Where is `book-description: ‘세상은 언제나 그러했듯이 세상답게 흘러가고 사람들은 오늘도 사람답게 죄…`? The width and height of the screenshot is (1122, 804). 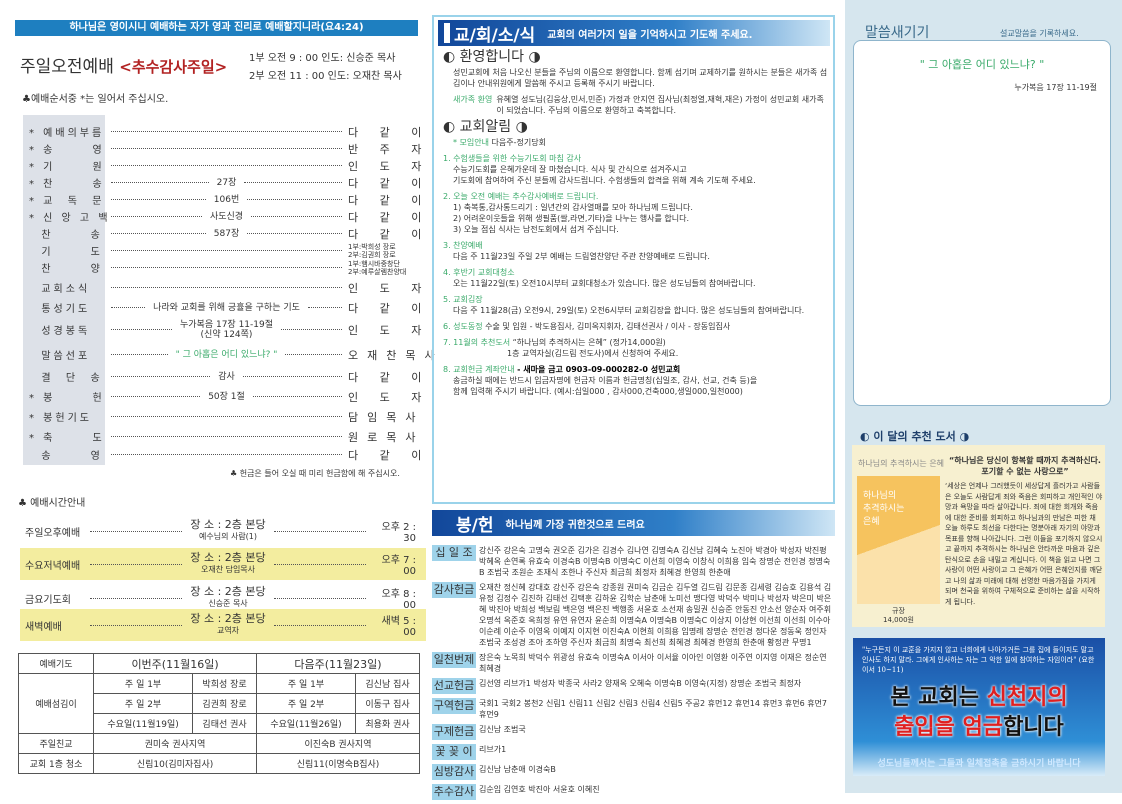
book-description: ‘세상은 언제나 그러했듯이 세상답게 흘러가고 사람들은 오늘도 사람답게 죄… is located at coordinates (1024, 544).